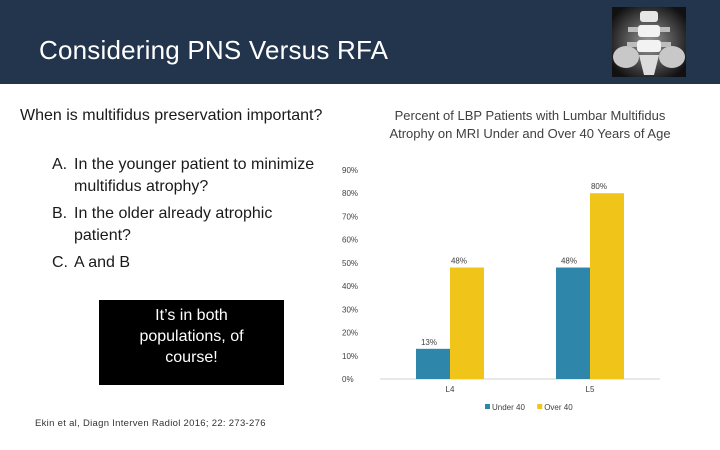 This screenshot has height=450, width=720. Describe the element at coordinates (467, 323) in the screenshot. I see `bar-over-40-l4` at that location.